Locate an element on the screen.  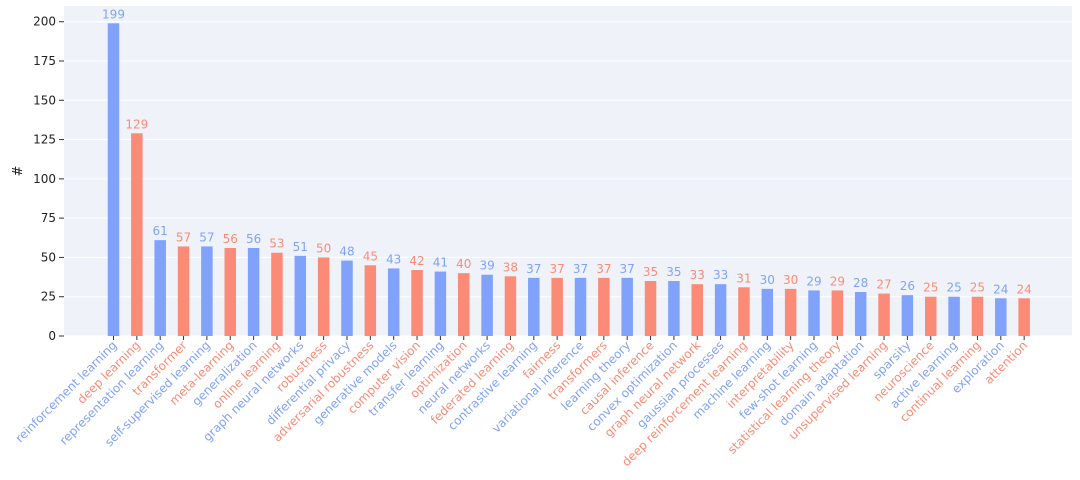
bar-value-label: 27 is located at coordinates (883, 285).